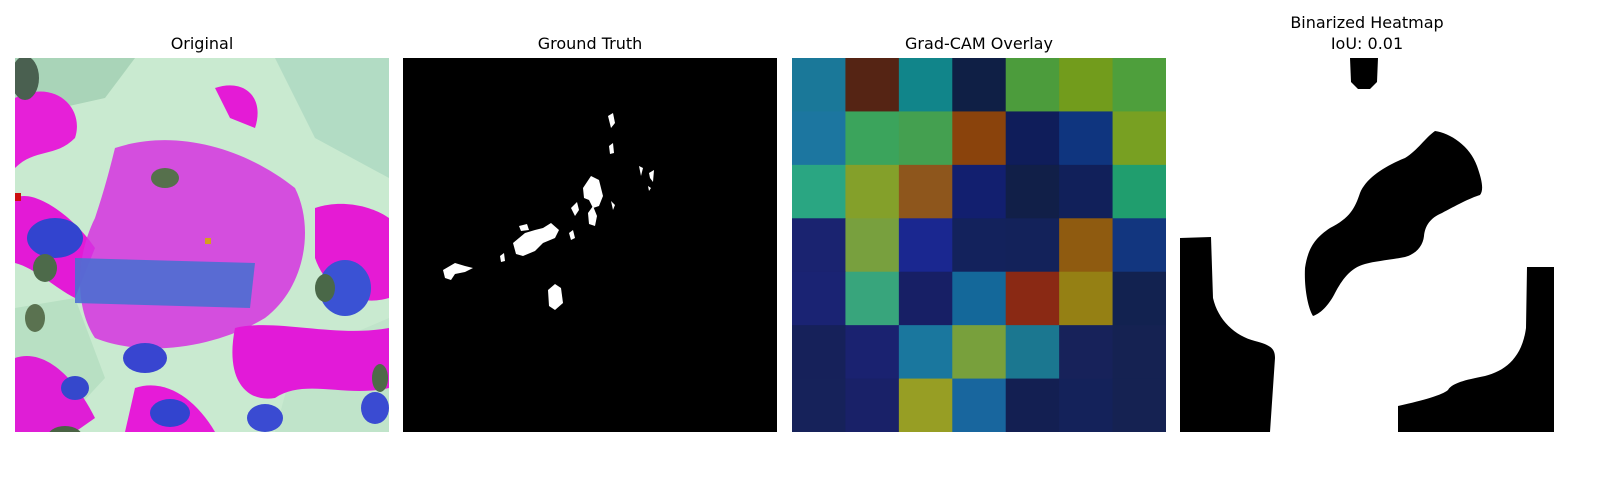 Image resolution: width=1600 pixels, height=500 pixels. I want to click on gradcam-title: Grad-CAM Overlay, so click(979, 43).